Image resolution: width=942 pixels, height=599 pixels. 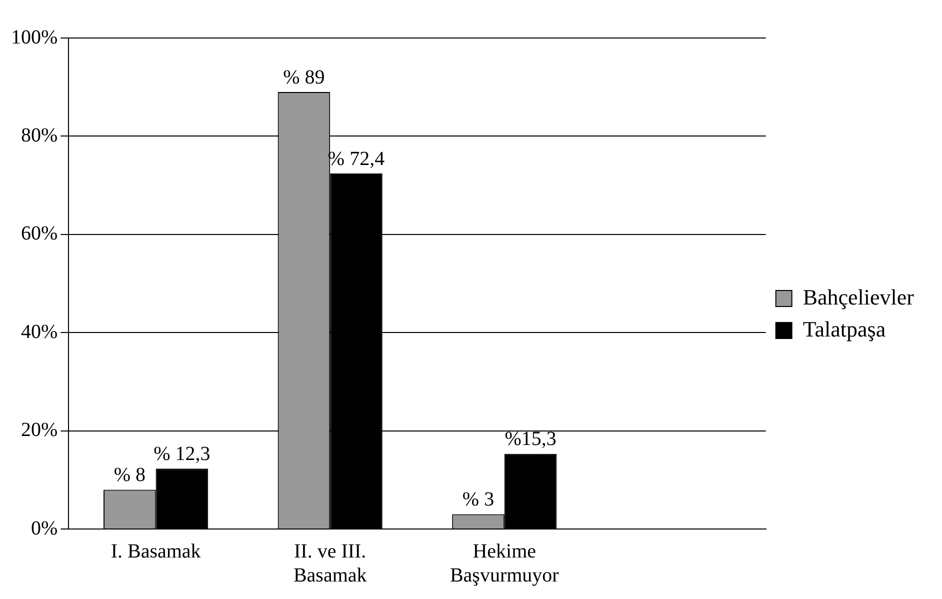 What do you see at coordinates (844, 329) in the screenshot?
I see `legend-label: Talatpaşa` at bounding box center [844, 329].